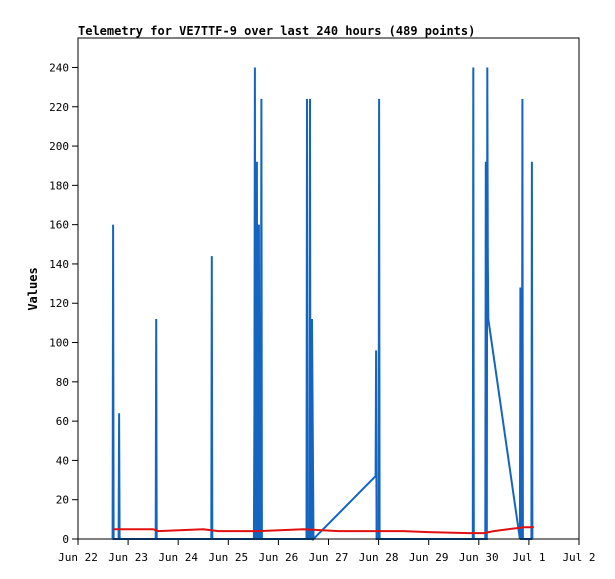 The height and width of the screenshot is (579, 615). Describe the element at coordinates (479, 557) in the screenshot. I see `x-tick-label: Jun 30` at that location.